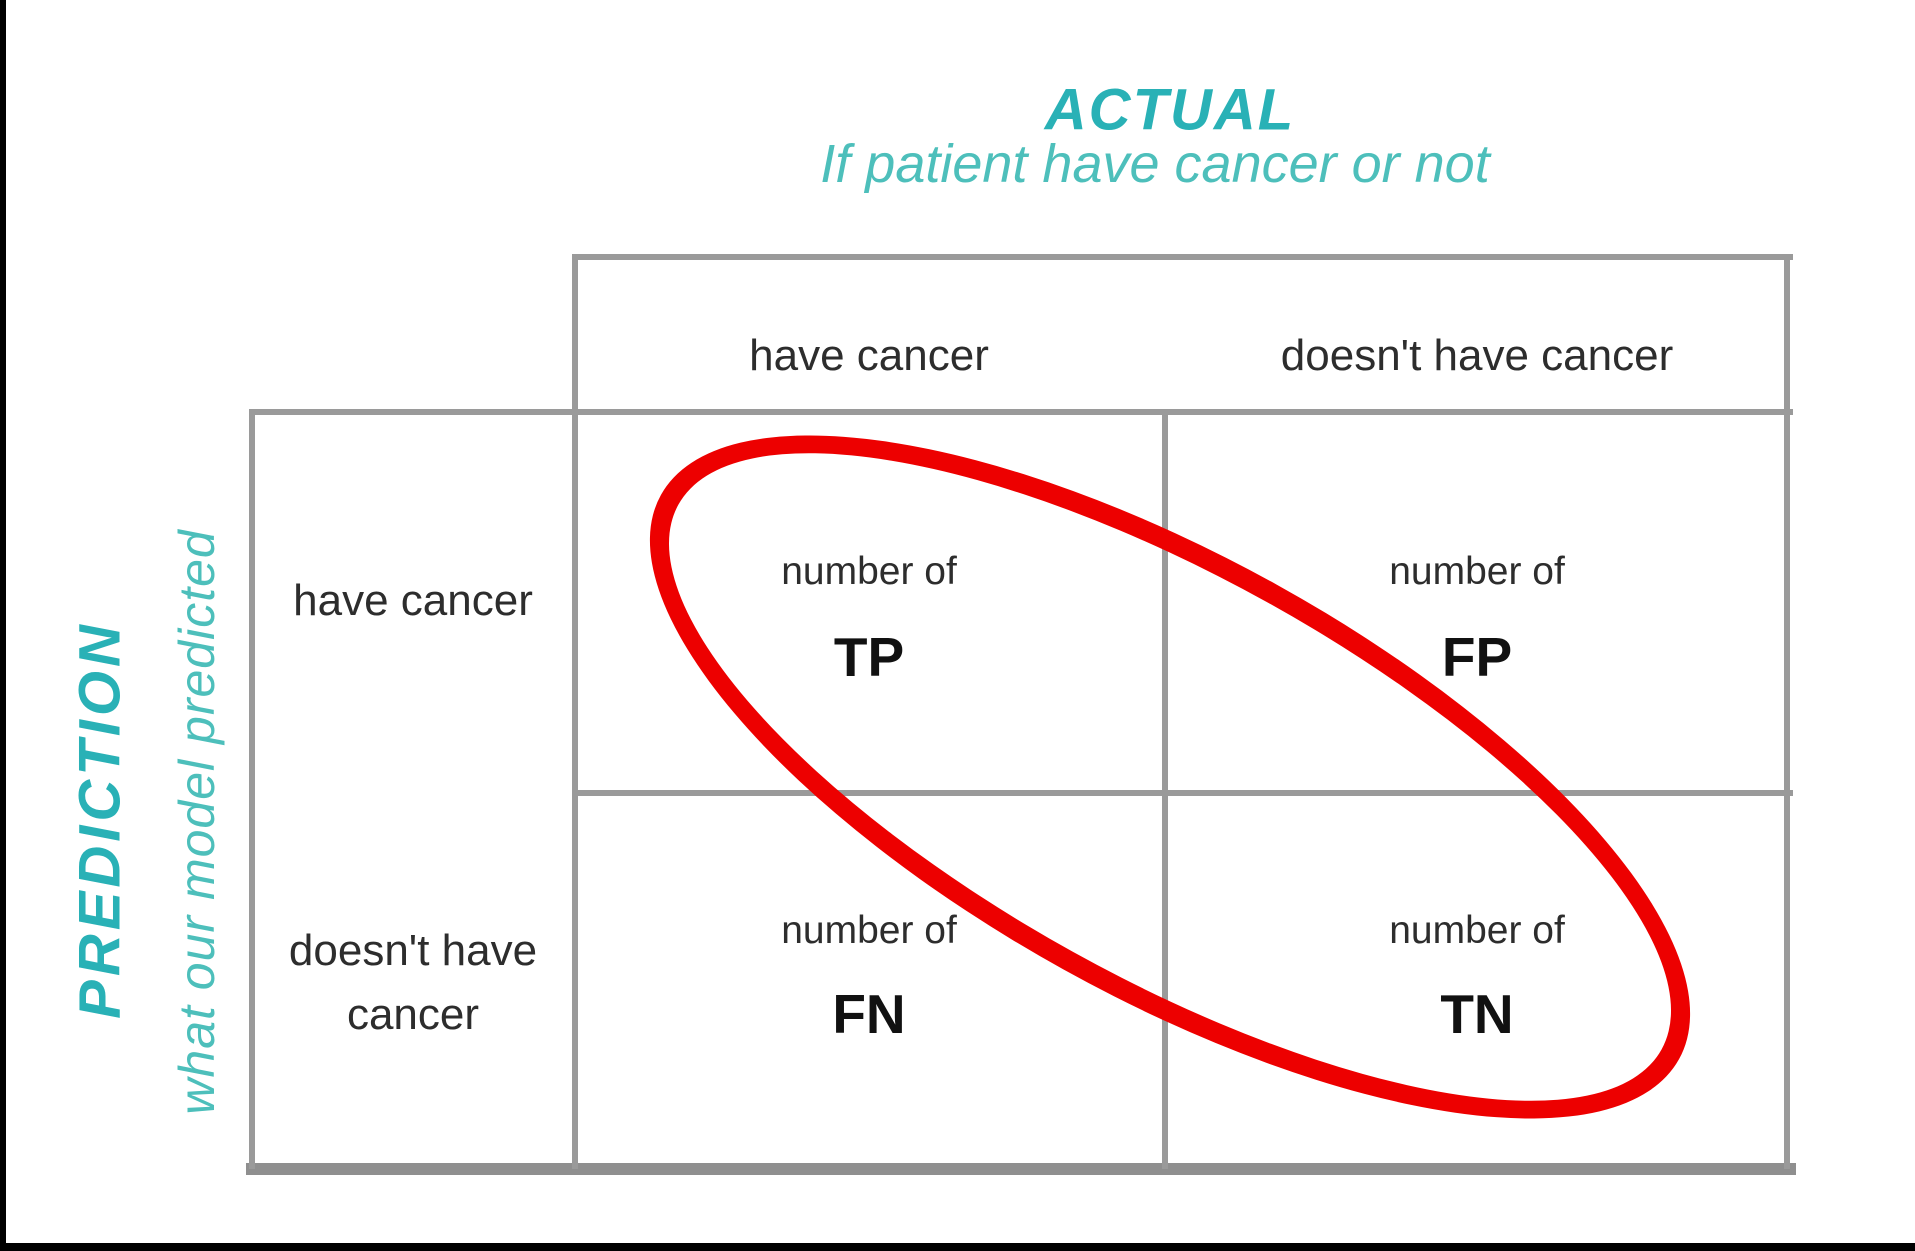 The width and height of the screenshot is (1915, 1251). What do you see at coordinates (197, 822) in the screenshot?
I see `prediction-axis-subtitle: what our model predicted` at bounding box center [197, 822].